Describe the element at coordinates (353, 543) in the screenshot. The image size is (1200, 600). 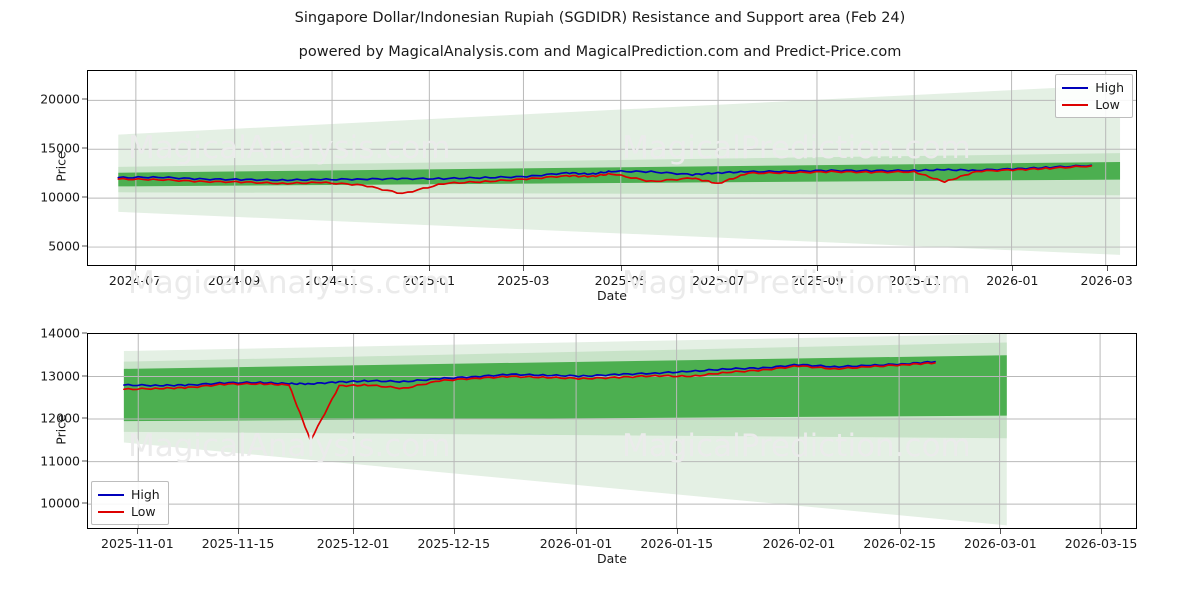
I see `x-tick-label: 2025-12-01` at that location.